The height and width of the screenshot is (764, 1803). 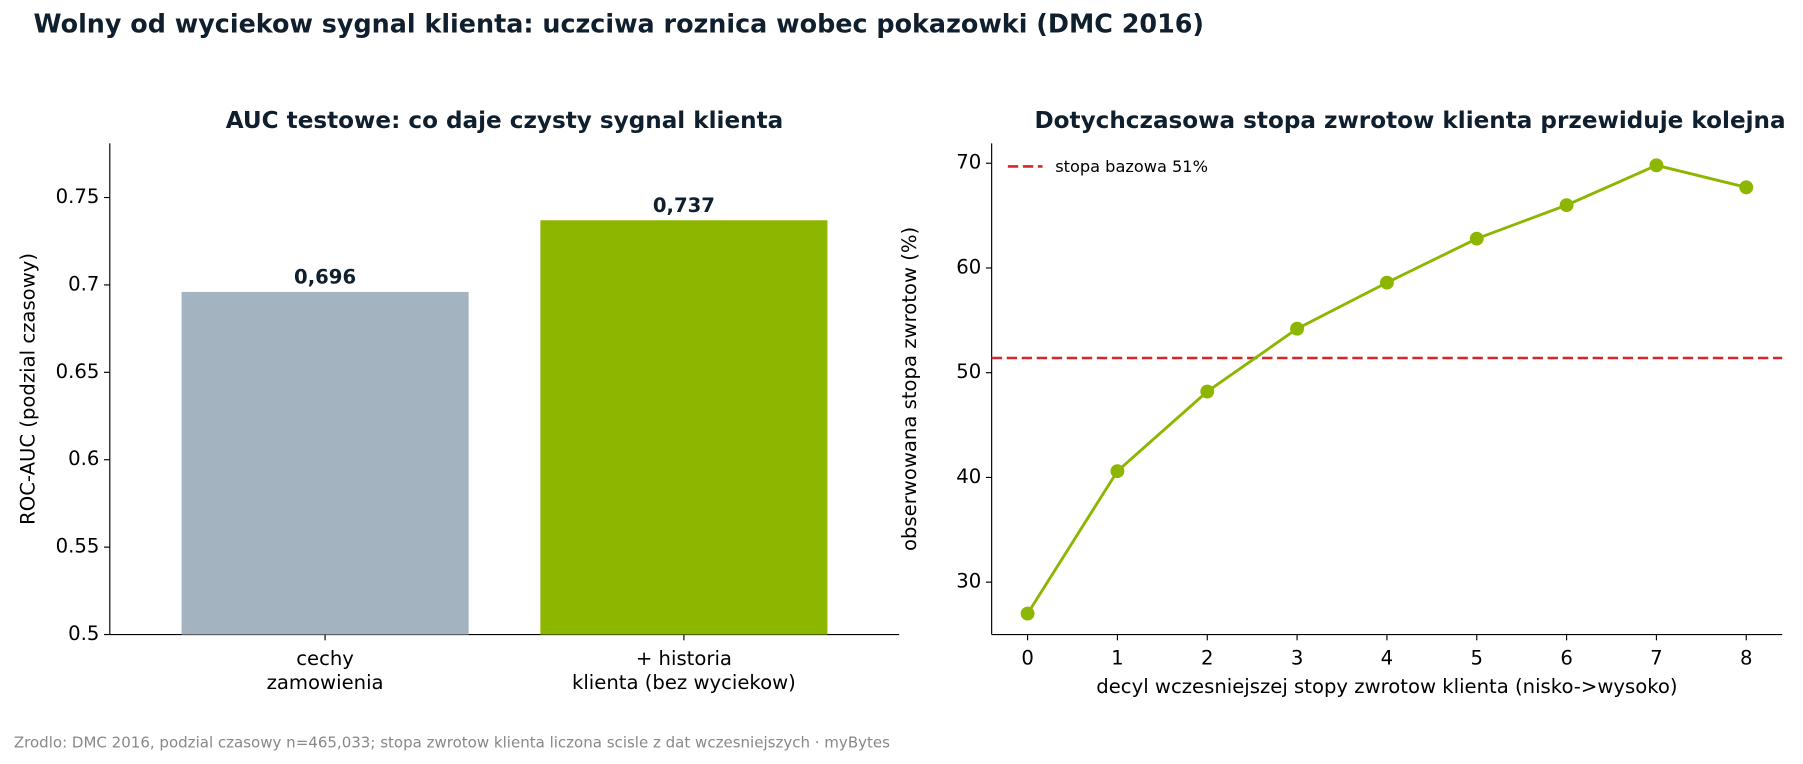 What do you see at coordinates (83, 458) in the screenshot?
I see `y-tick-label: 0.6` at bounding box center [83, 458].